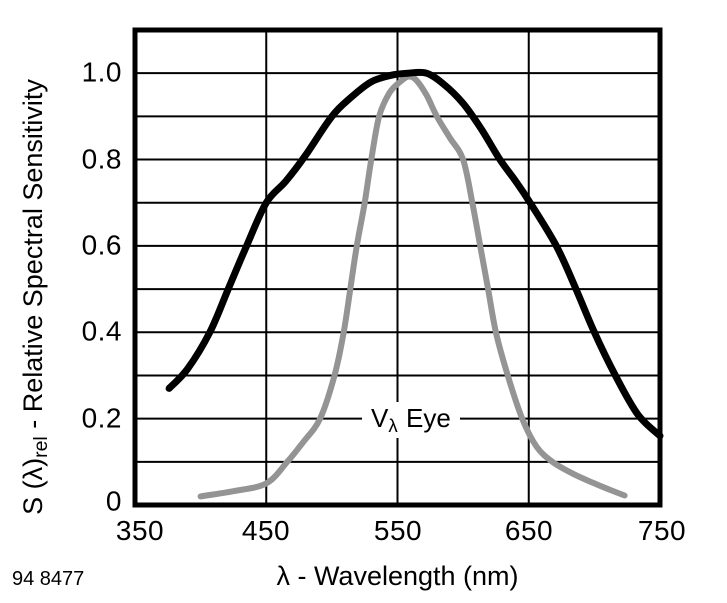 The width and height of the screenshot is (727, 603). What do you see at coordinates (48, 579) in the screenshot?
I see `figure-number: 94 8477` at bounding box center [48, 579].